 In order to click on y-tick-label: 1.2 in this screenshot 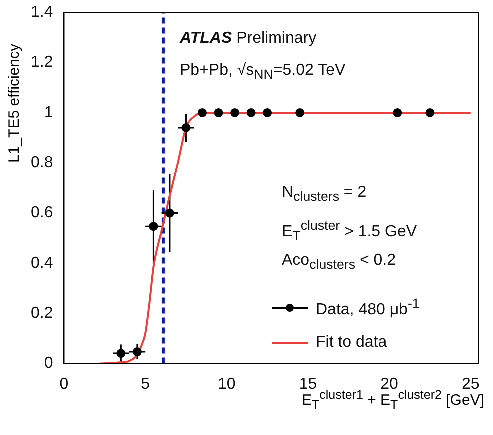, I will do `click(42, 63)`.